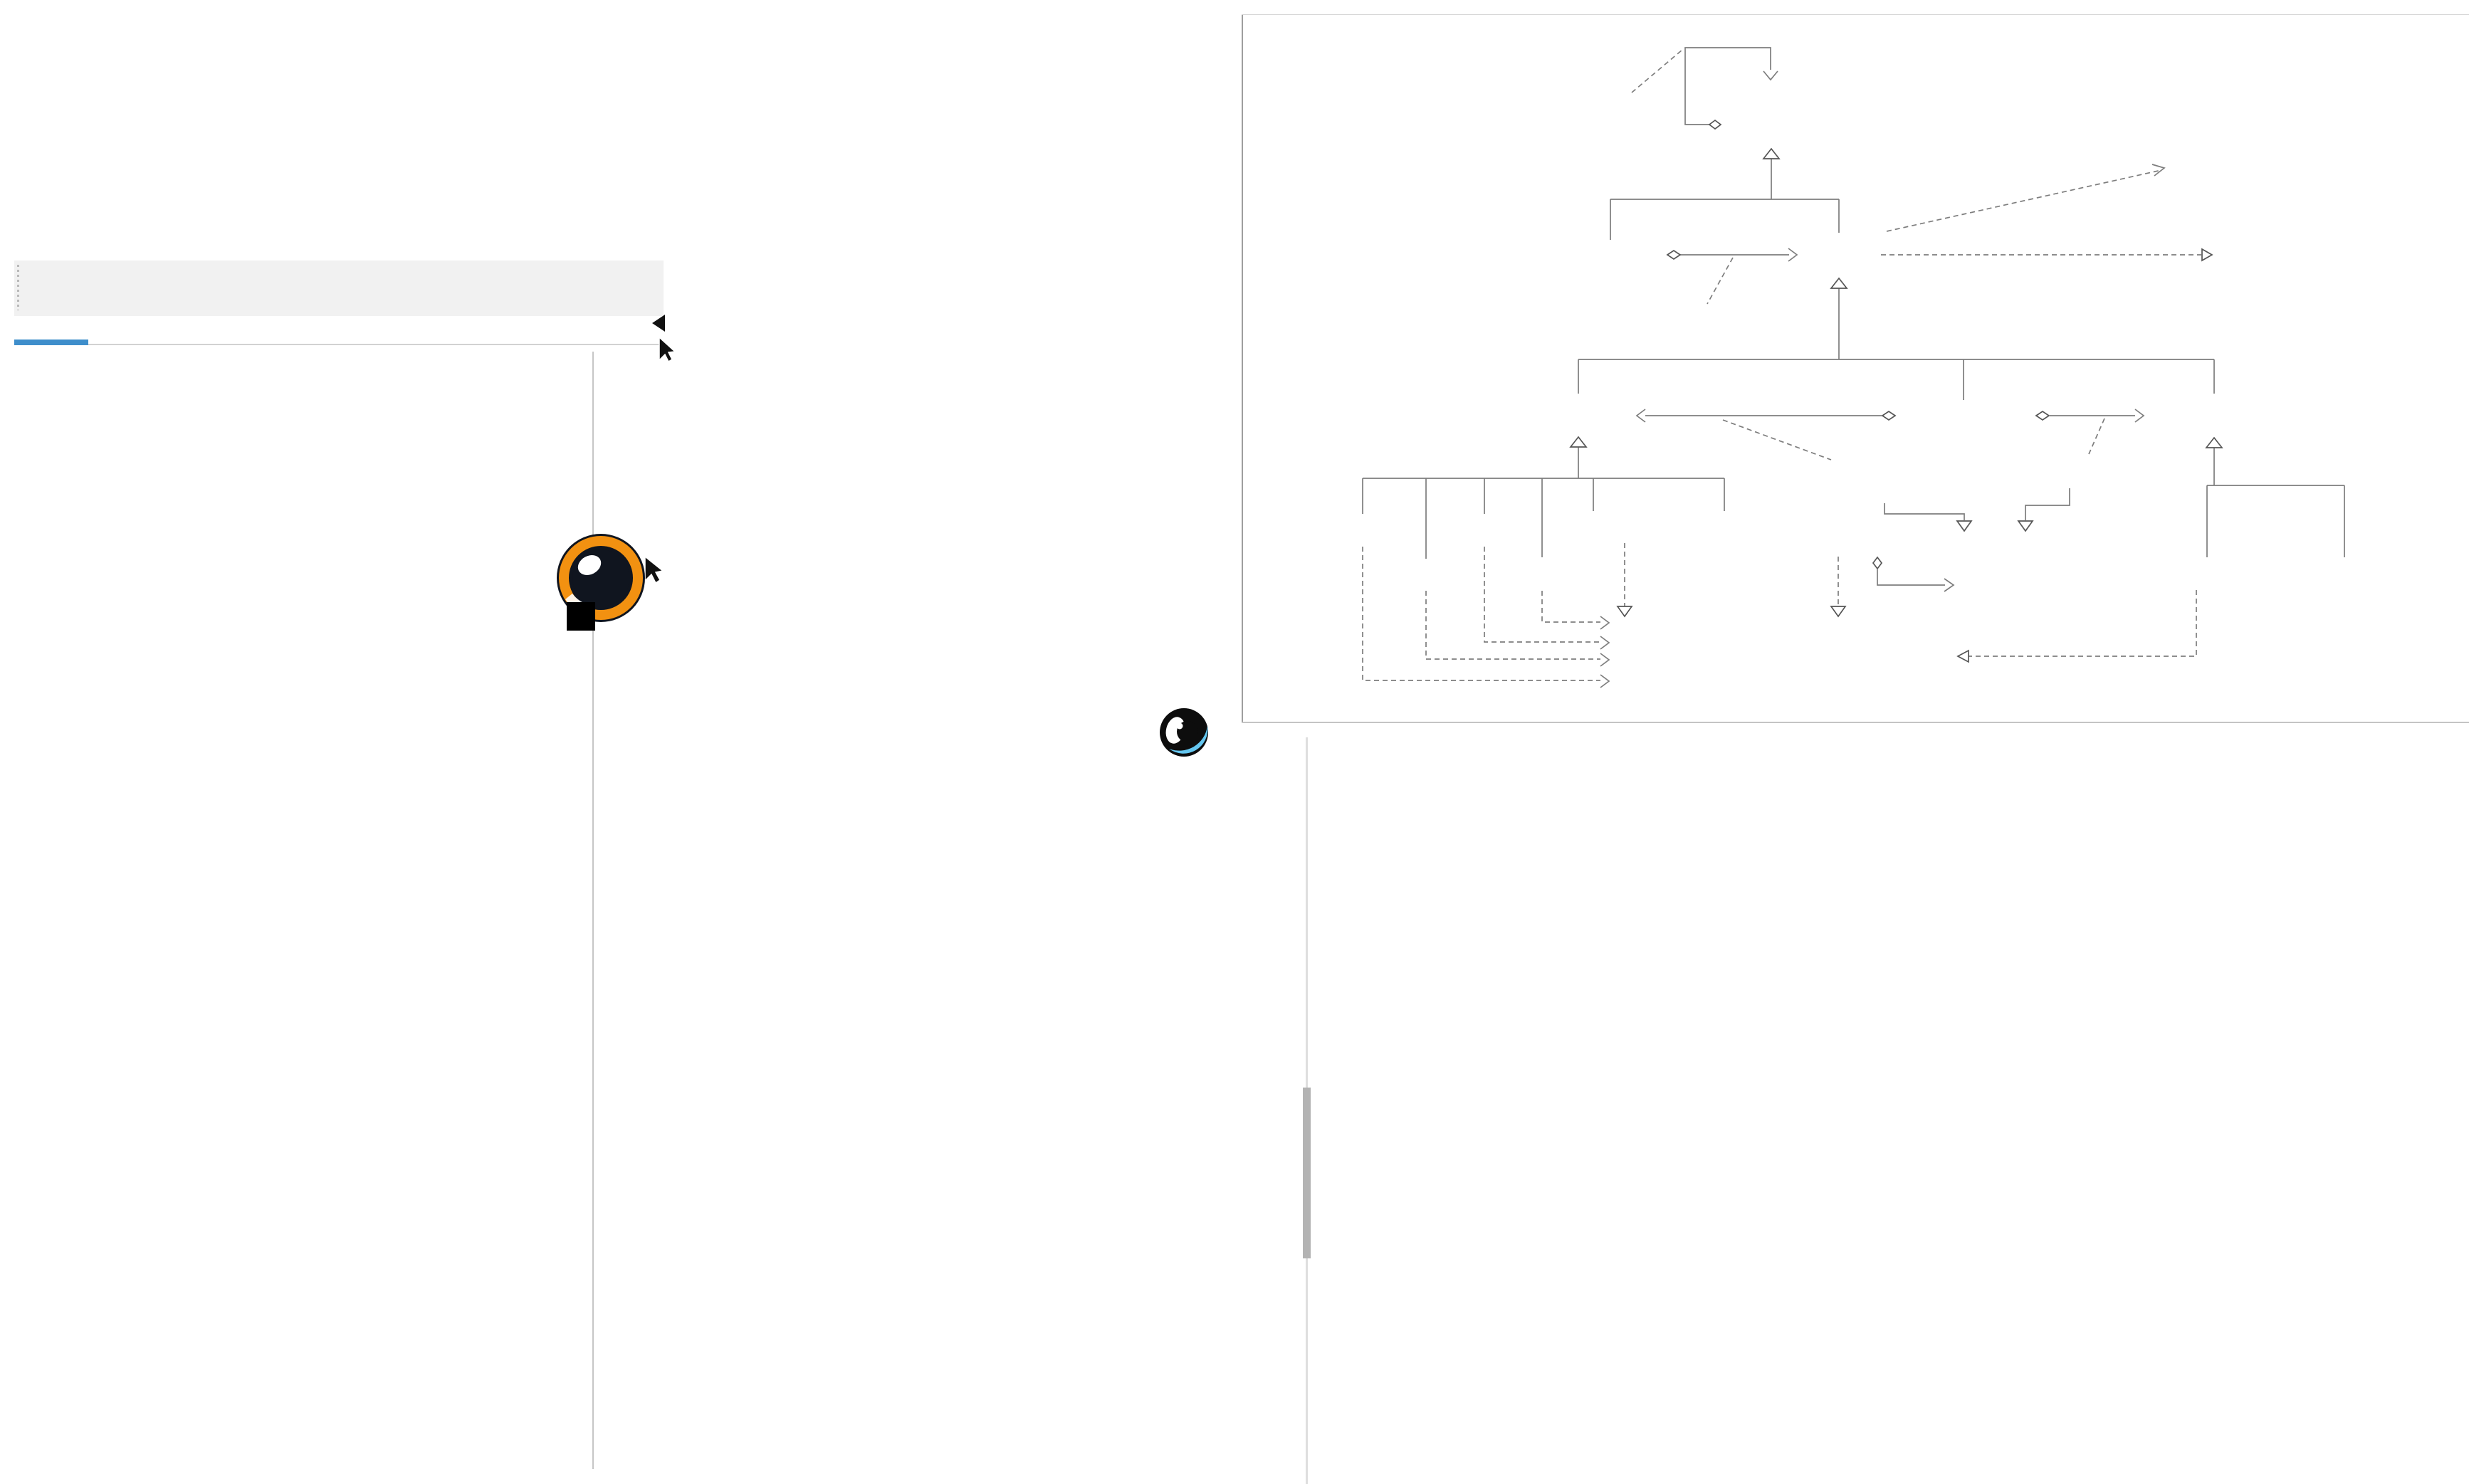 This screenshot has height=1484, width=2469. Describe the element at coordinates (667, 349) in the screenshot. I see `mouse-cursor-icon` at that location.